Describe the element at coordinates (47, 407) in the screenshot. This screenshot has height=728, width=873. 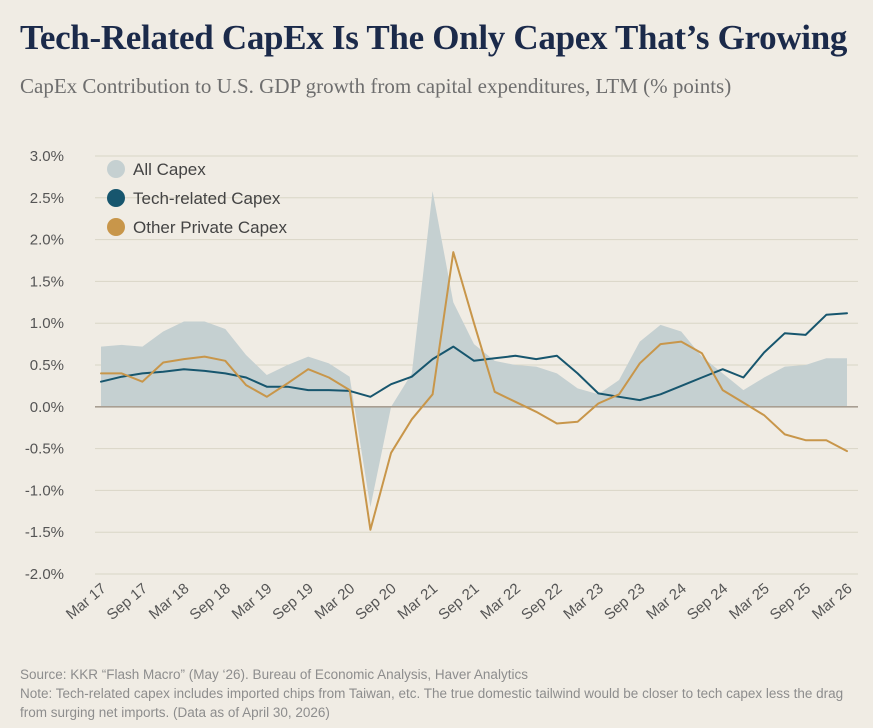
I see `y-tick-label: 0.0%` at that location.